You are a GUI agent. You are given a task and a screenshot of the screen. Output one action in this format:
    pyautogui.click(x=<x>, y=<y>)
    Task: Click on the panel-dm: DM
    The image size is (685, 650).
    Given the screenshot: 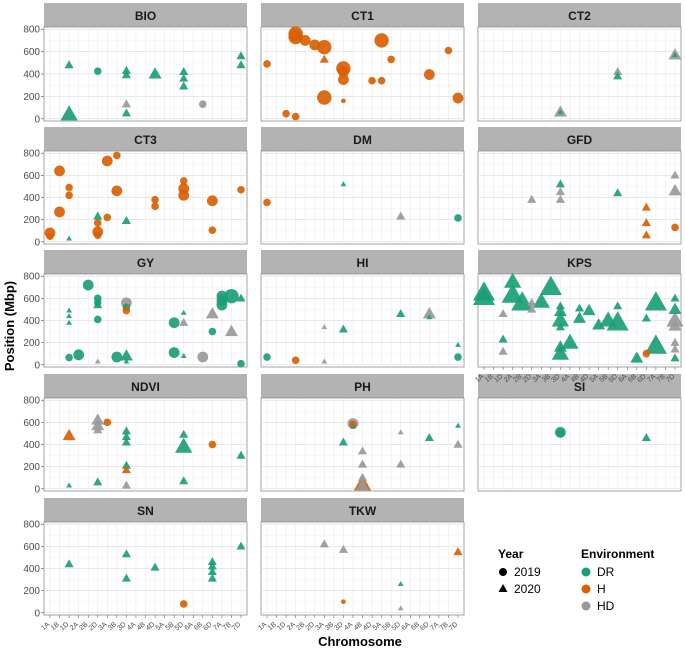 What is the action you would take?
    pyautogui.click(x=362, y=186)
    